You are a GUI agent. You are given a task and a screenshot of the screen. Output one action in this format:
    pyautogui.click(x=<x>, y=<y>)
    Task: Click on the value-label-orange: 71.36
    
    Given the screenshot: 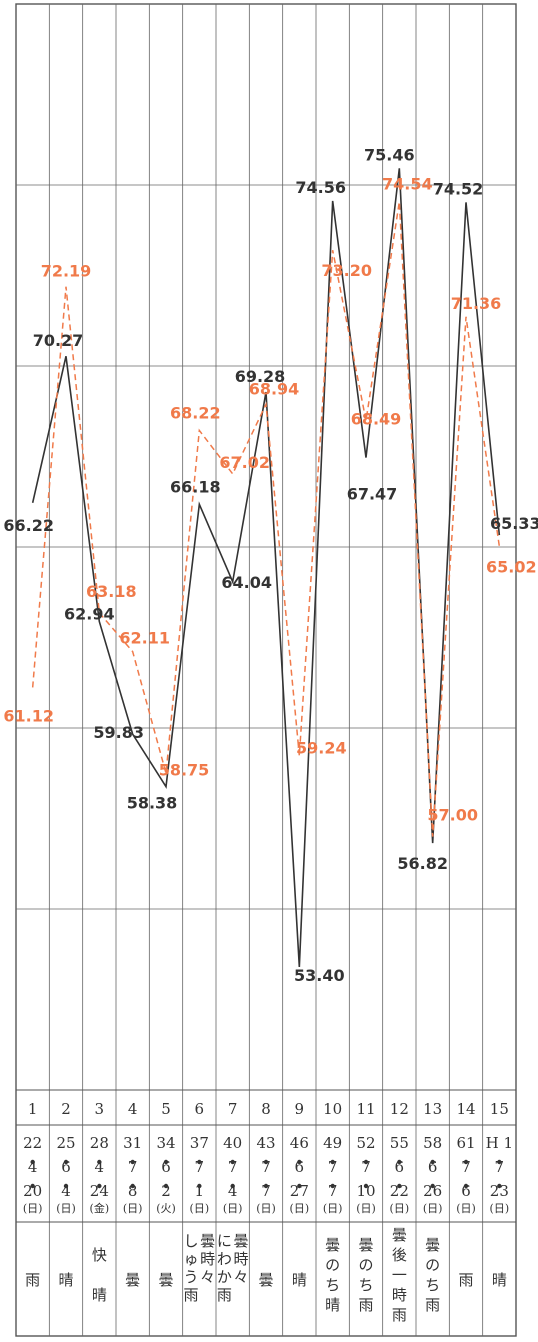 What is the action you would take?
    pyautogui.click(x=476, y=303)
    